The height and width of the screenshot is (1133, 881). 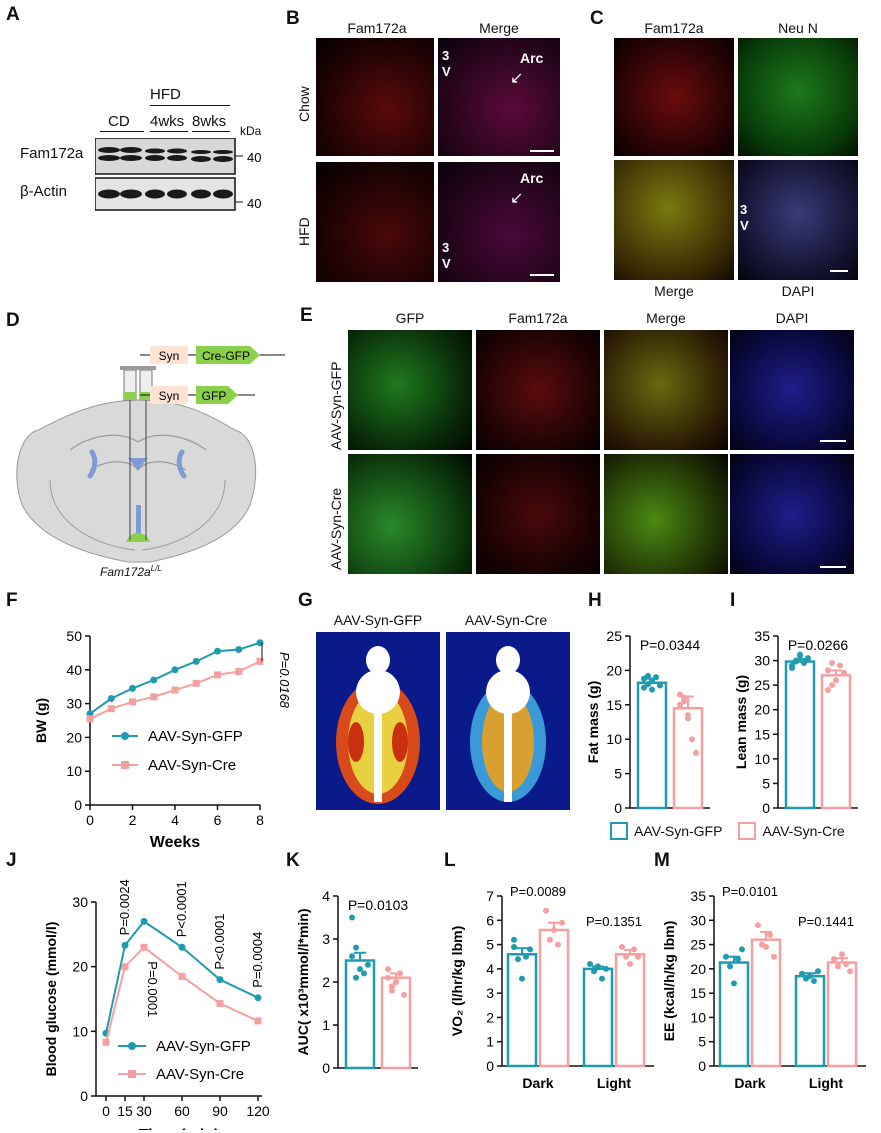 What do you see at coordinates (741, 722) in the screenshot?
I see `y-axis-title: Lean mass (g)` at bounding box center [741, 722].